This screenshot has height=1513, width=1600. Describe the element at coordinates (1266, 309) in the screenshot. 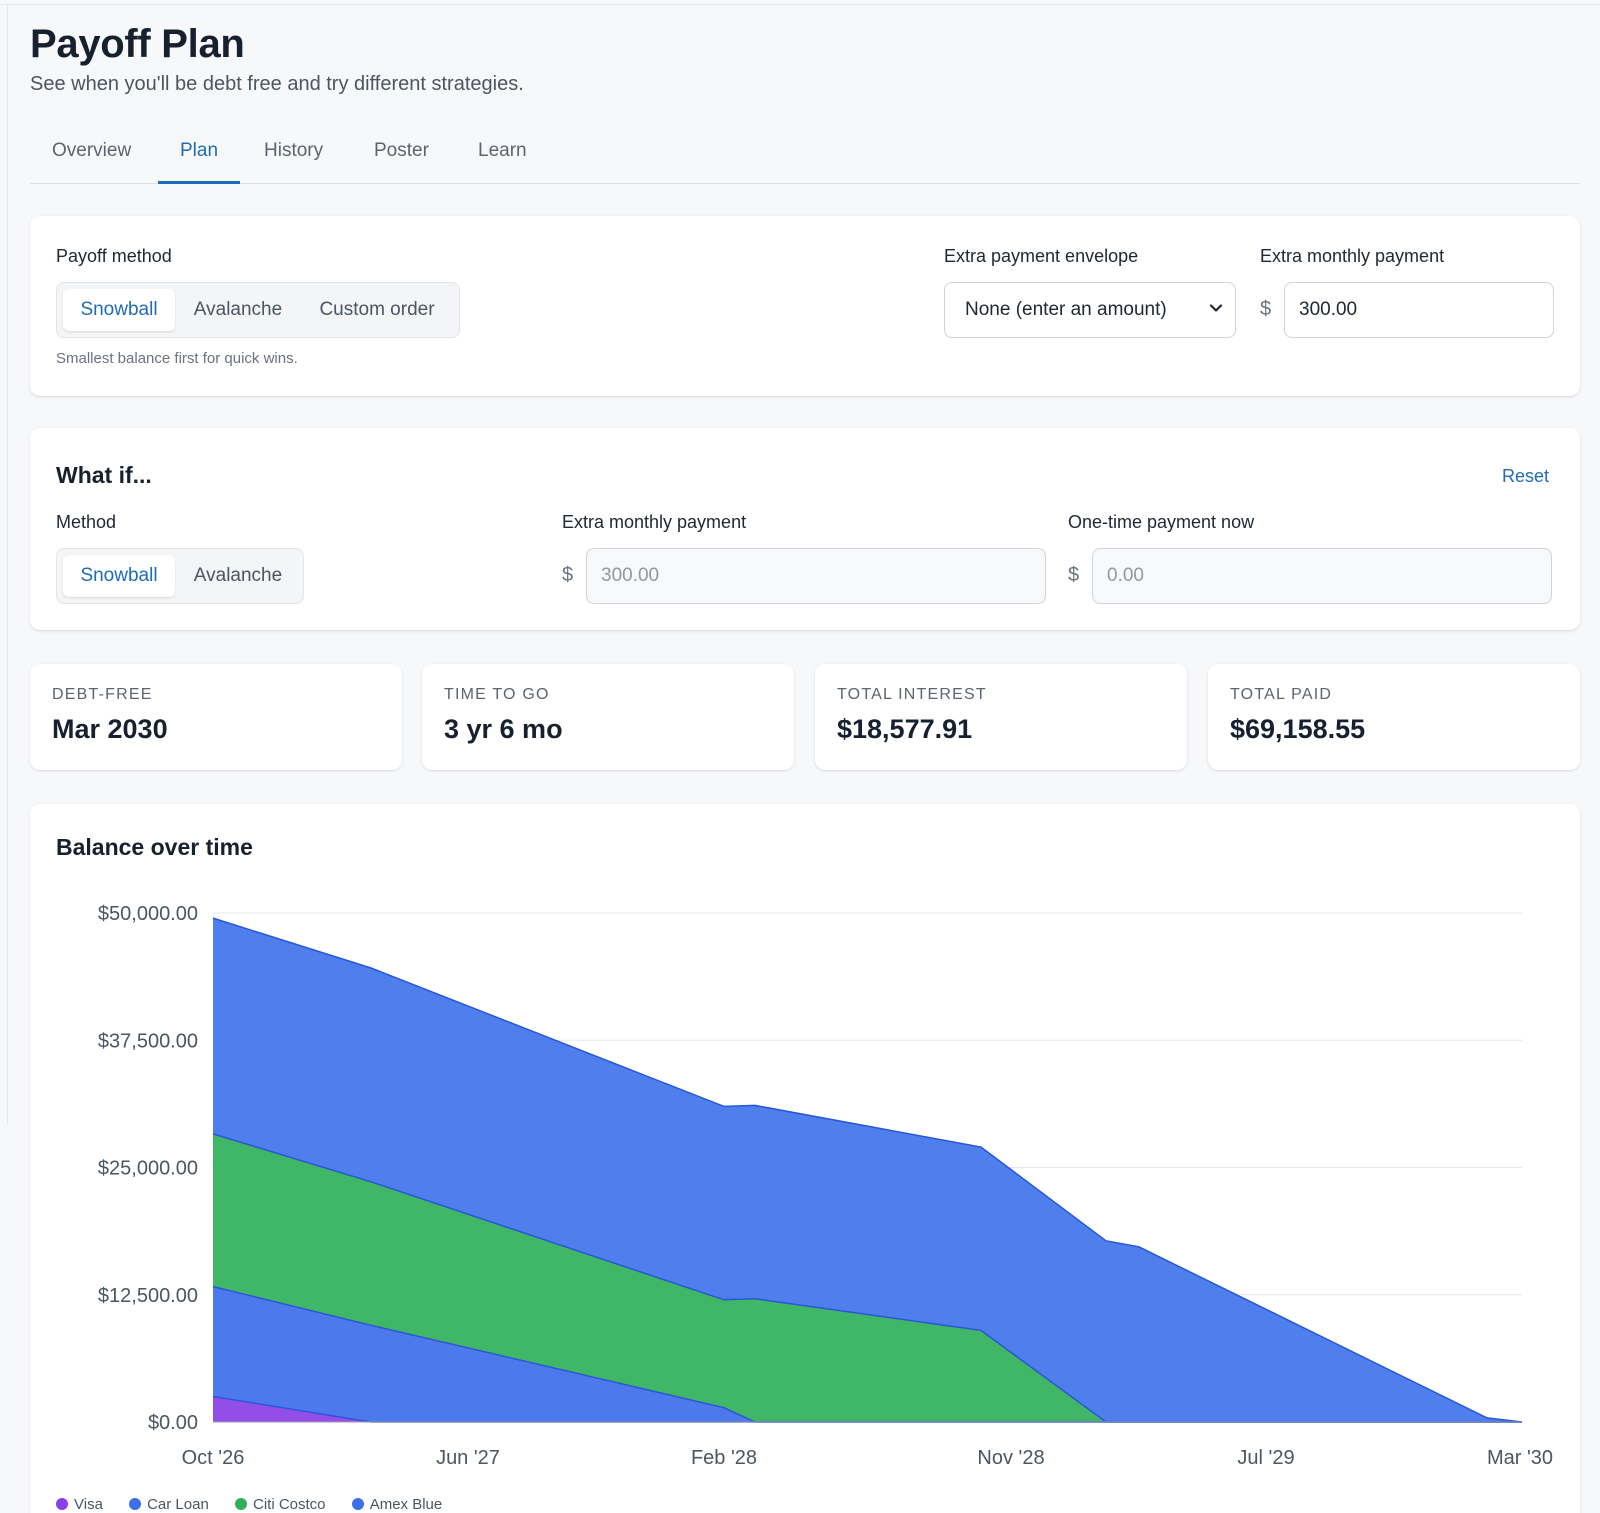

I see `currency-symbol: $` at that location.